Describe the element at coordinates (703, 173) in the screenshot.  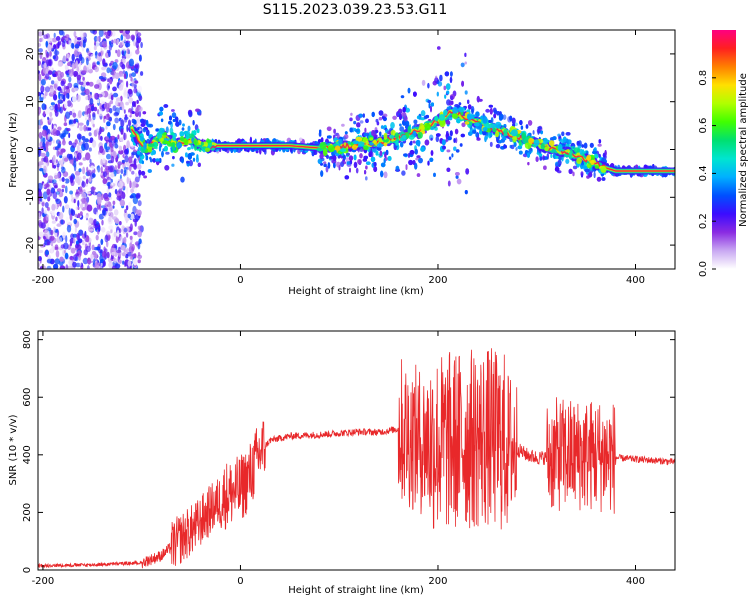
I see `colorbar-tick-label: 0.4` at that location.